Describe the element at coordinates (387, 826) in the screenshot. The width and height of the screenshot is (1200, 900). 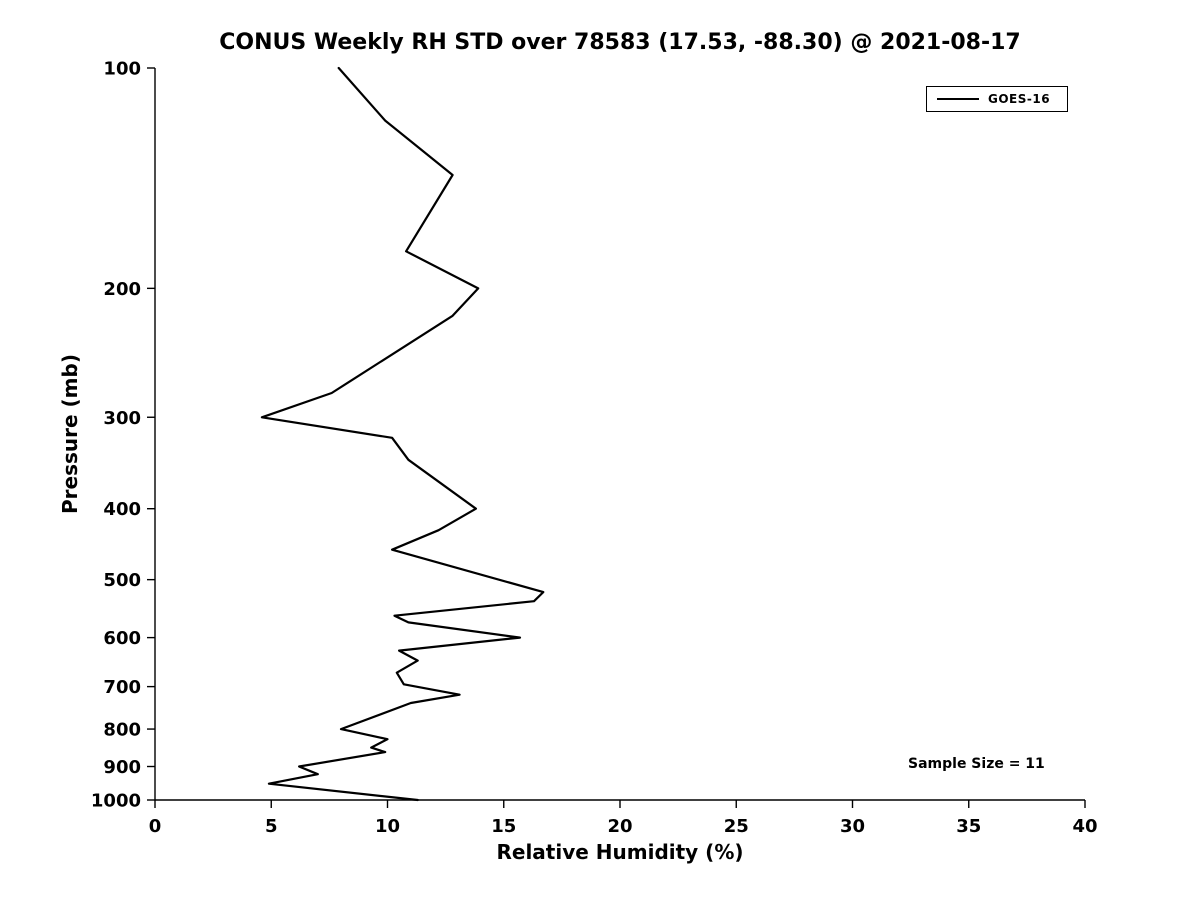
I see `x-tick-label: 10` at that location.